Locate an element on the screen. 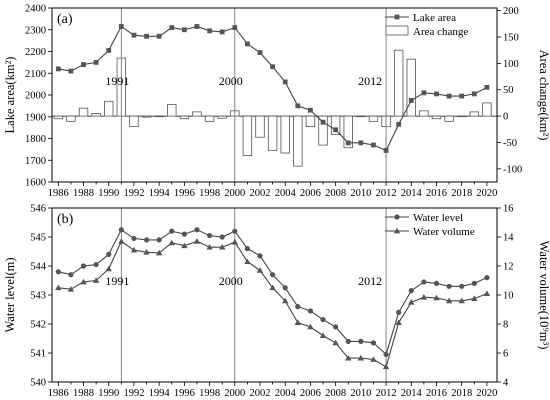  y2-tick-label: -50 is located at coordinates (510, 143).